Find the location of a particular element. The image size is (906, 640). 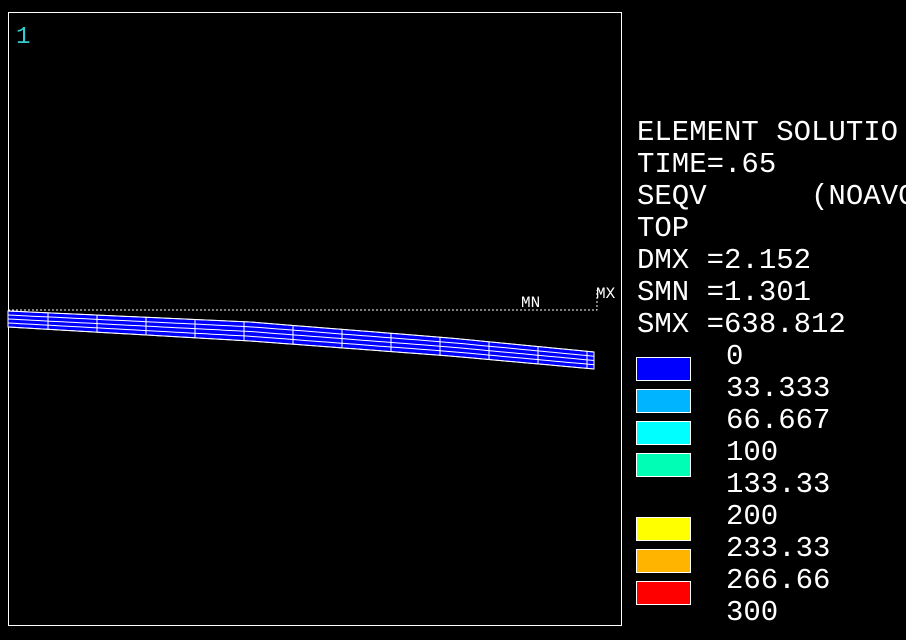

legend-value: 200 is located at coordinates (752, 516).